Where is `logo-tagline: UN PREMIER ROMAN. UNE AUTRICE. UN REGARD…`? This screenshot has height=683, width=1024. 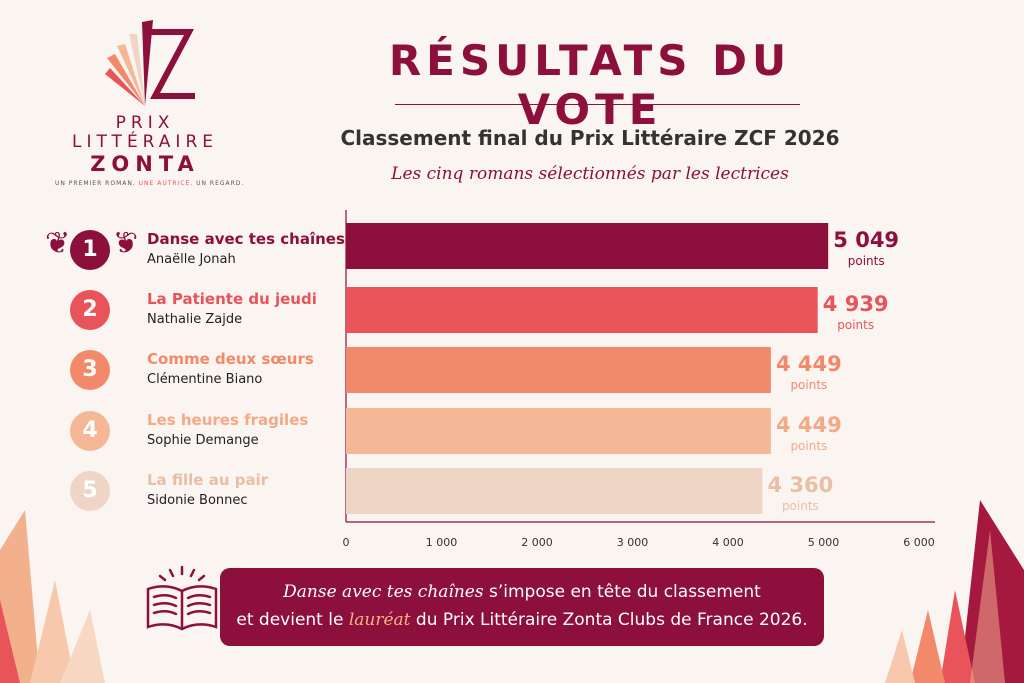 logo-tagline: UN PREMIER ROMAN. UNE AUTRICE. UN REGARD… is located at coordinates (149, 183).